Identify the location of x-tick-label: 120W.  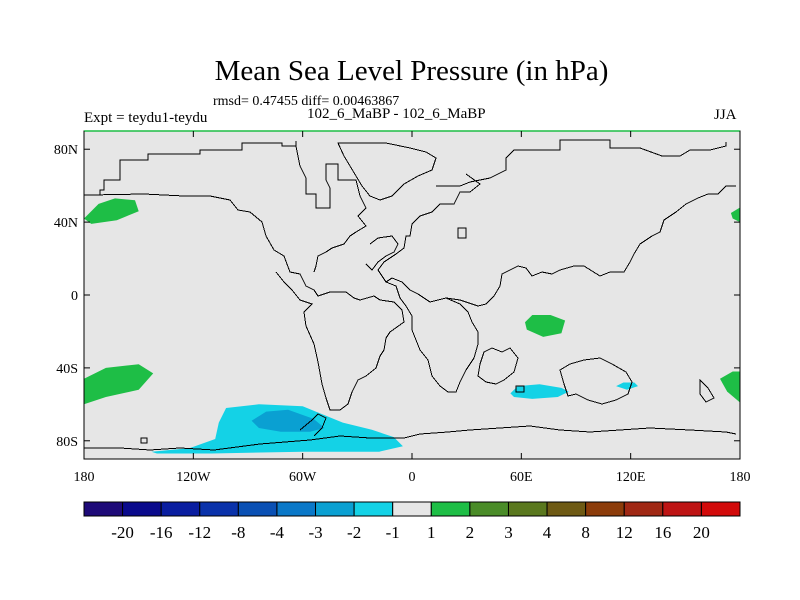
(193, 477).